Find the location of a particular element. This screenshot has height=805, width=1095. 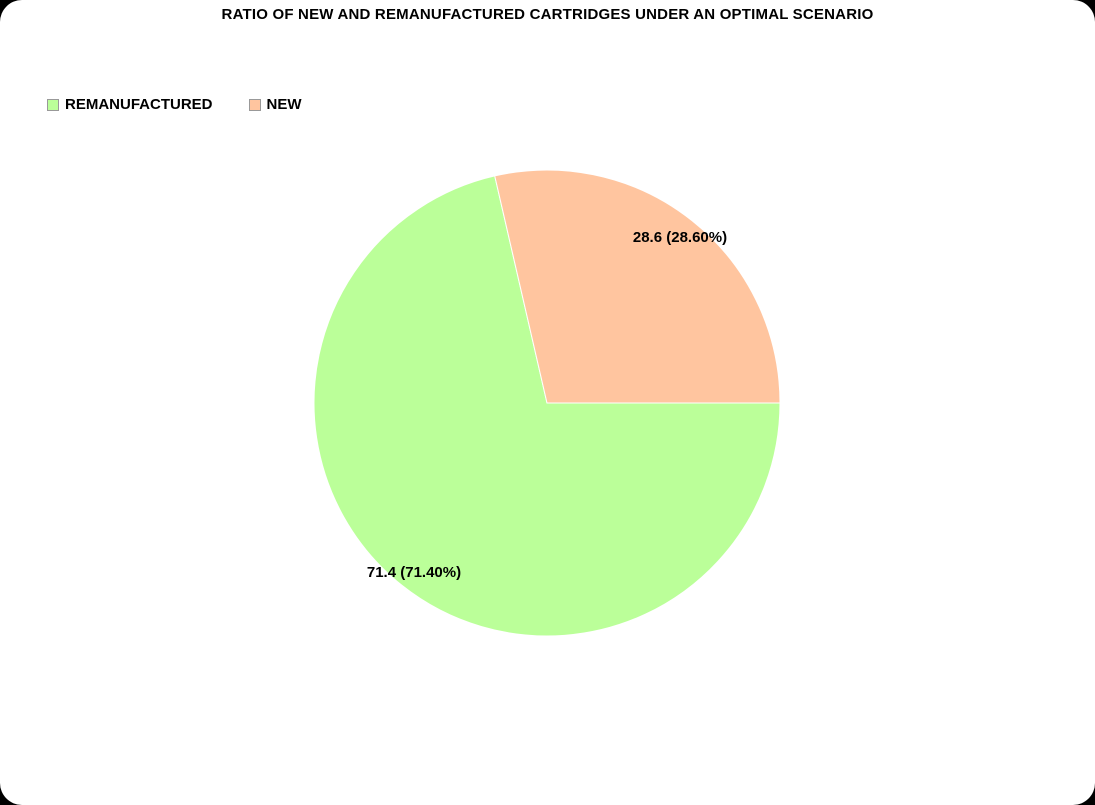

legend: REMANUFACTURED NEW is located at coordinates (192, 104).